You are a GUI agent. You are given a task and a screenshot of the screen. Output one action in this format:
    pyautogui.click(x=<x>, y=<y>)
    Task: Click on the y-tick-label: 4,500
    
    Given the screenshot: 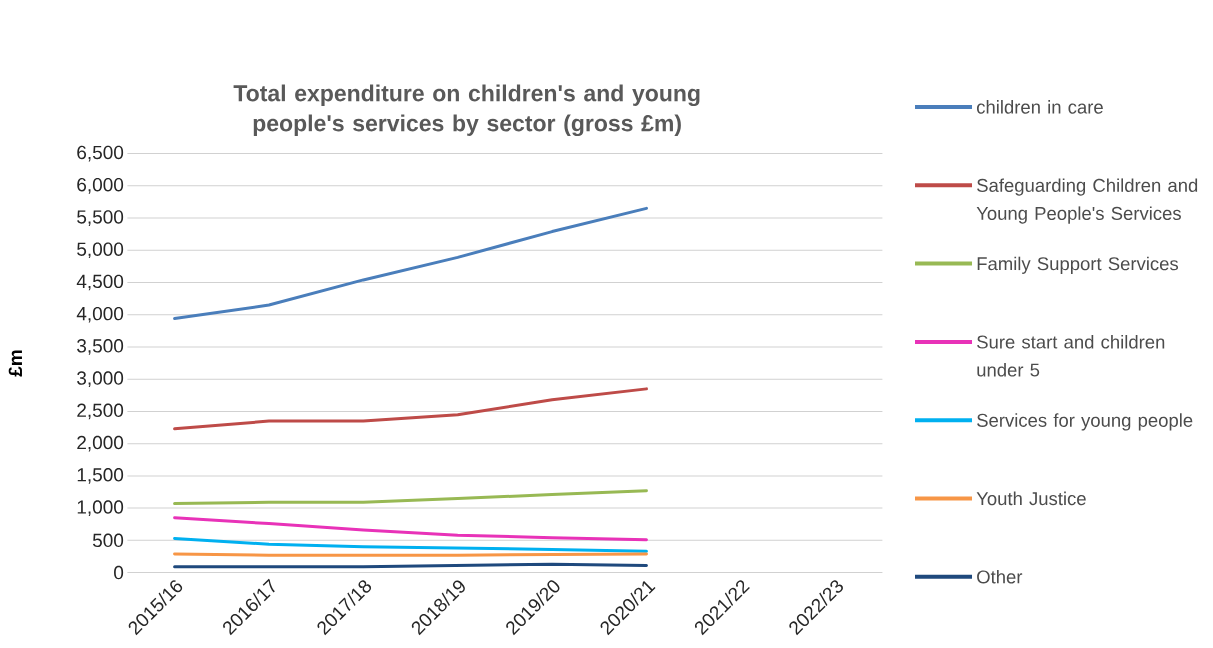 What is the action you would take?
    pyautogui.click(x=100, y=282)
    